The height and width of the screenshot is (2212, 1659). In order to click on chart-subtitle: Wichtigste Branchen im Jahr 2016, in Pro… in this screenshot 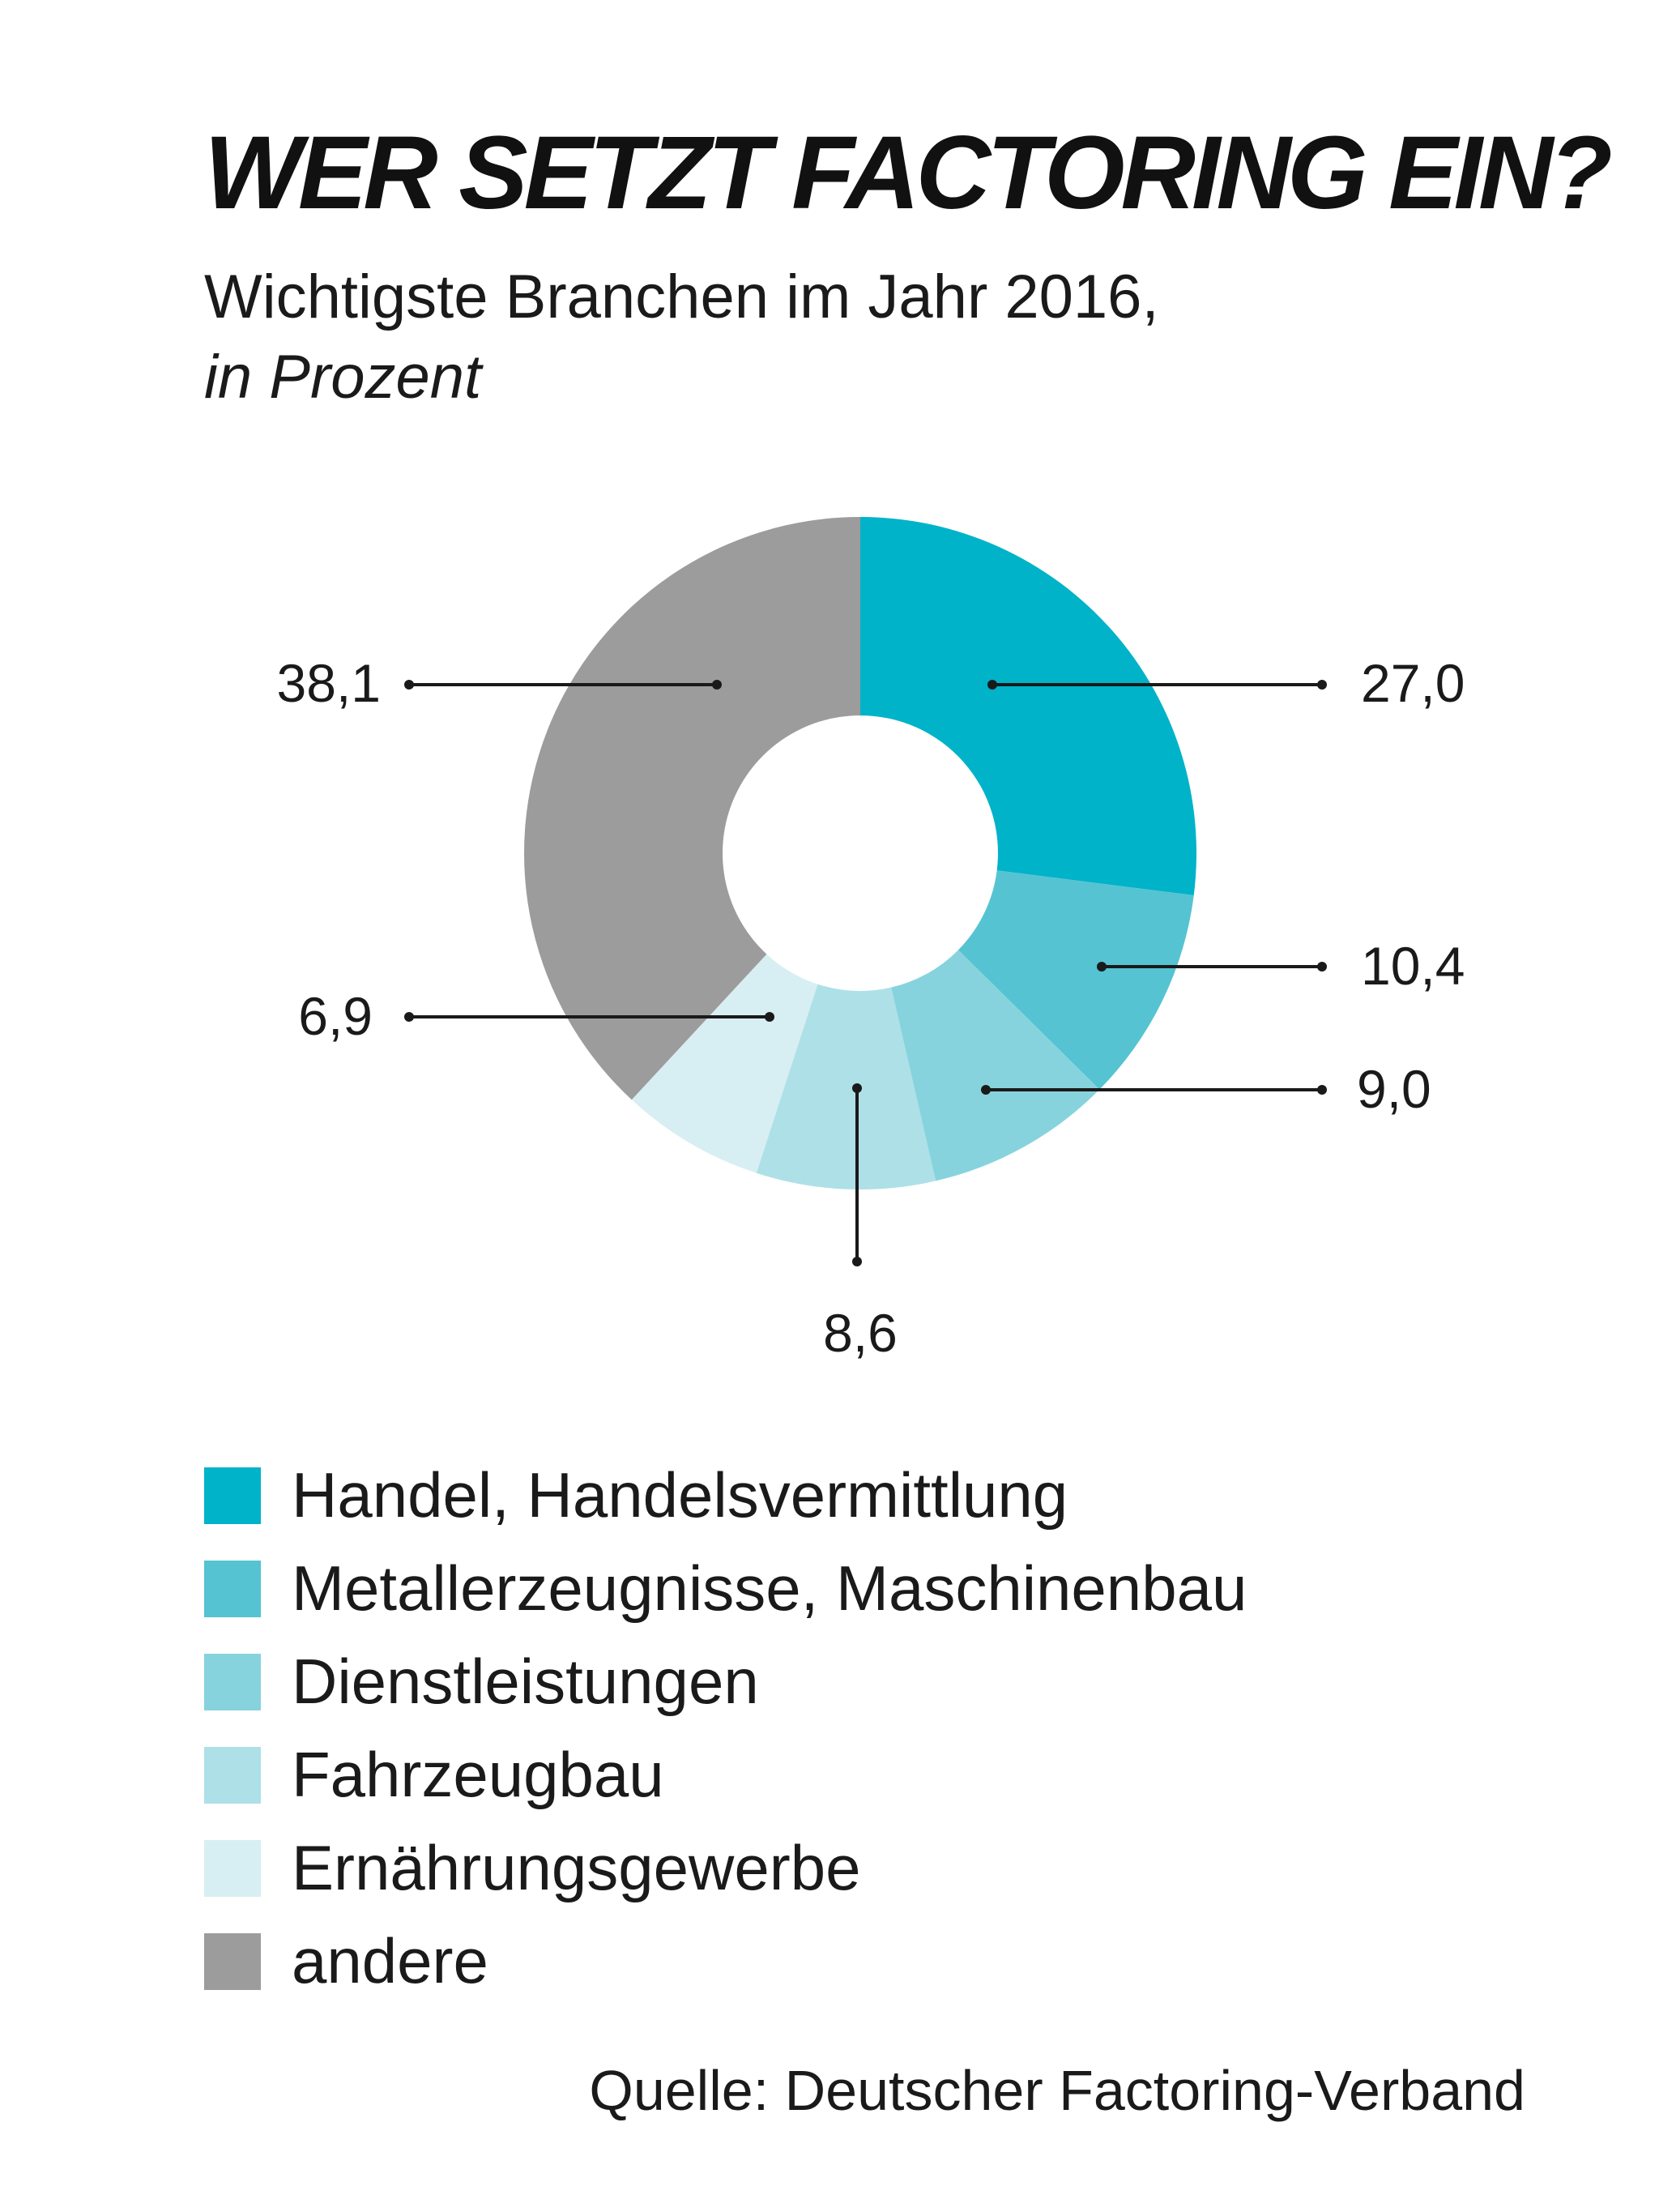, I will do `click(681, 338)`.